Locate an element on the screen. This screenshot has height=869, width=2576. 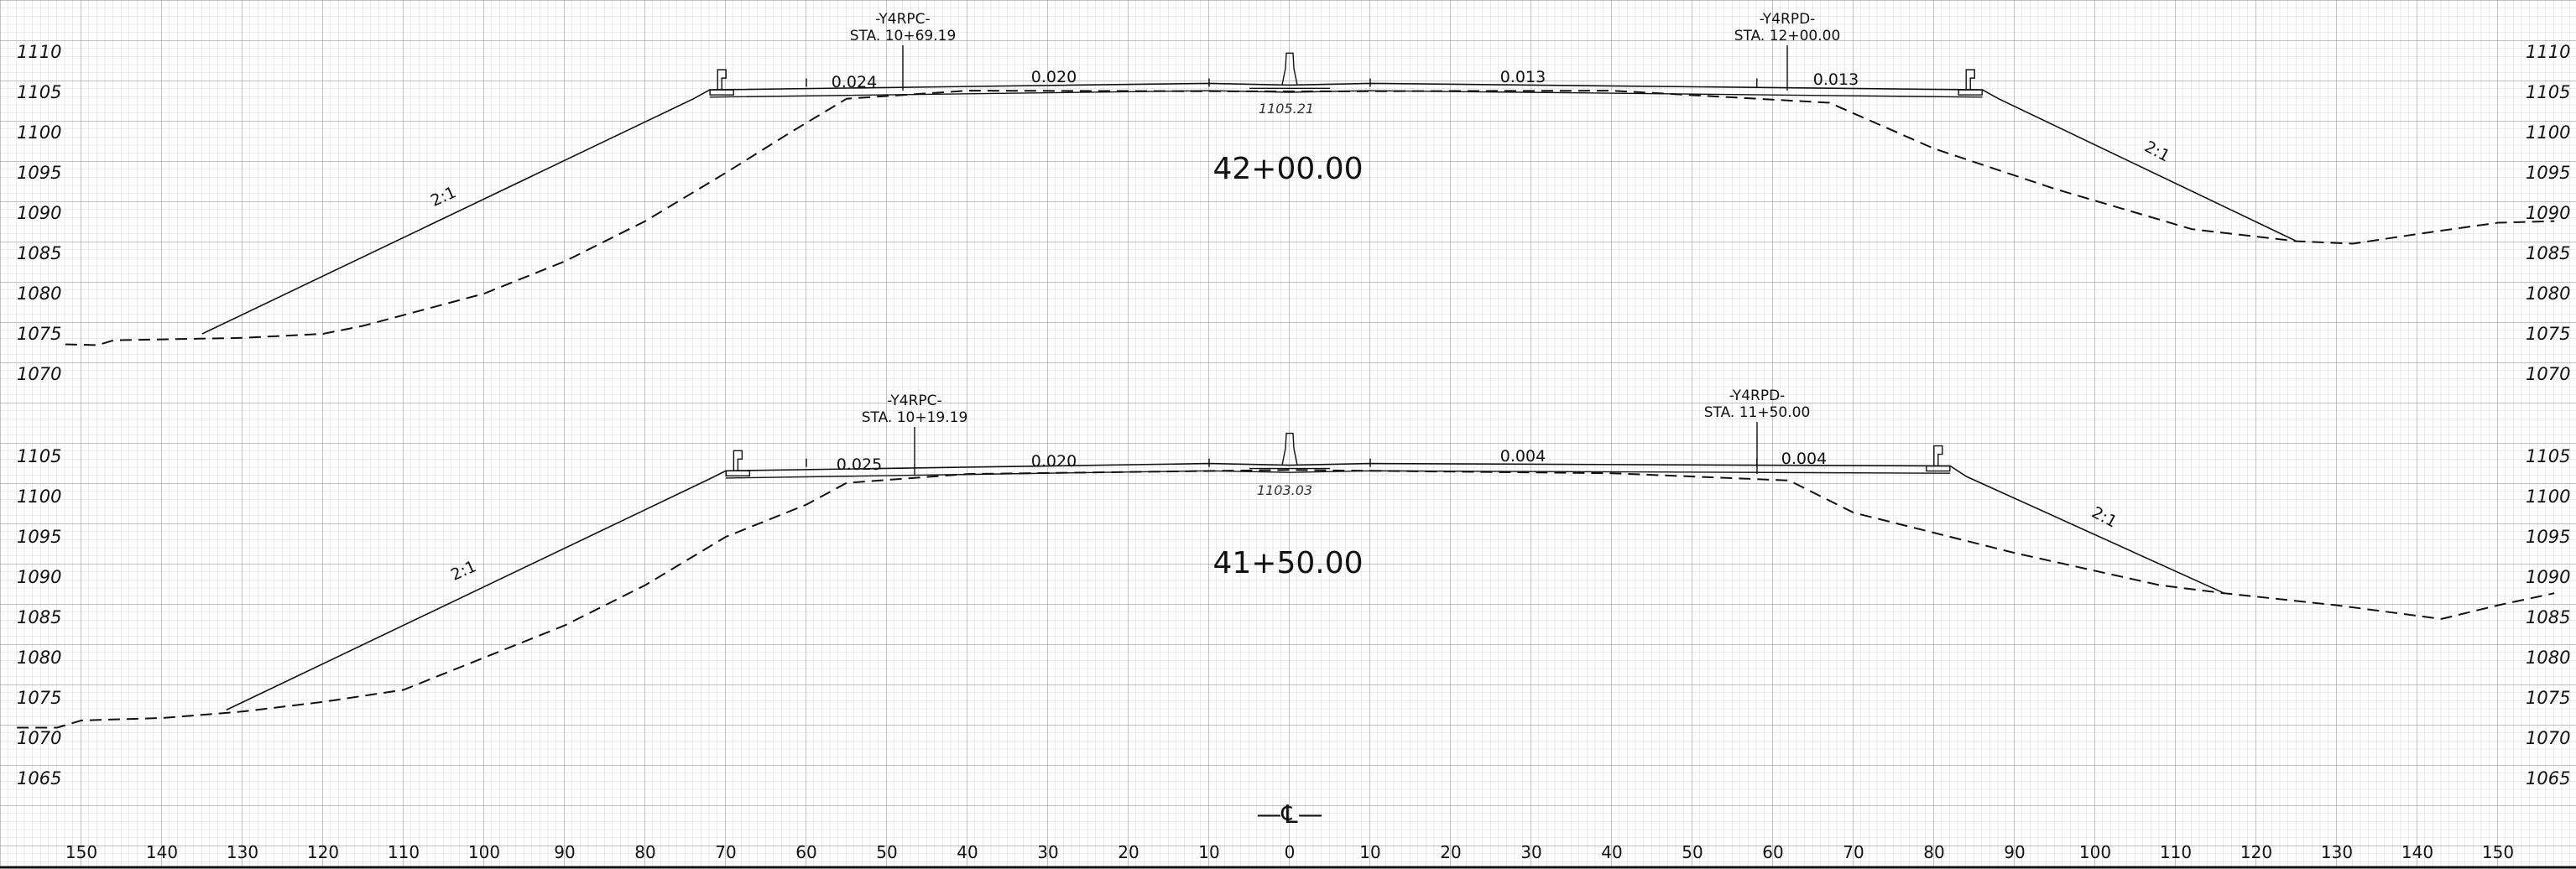
control-point-station: STA. 12+00.00 is located at coordinates (1787, 36).